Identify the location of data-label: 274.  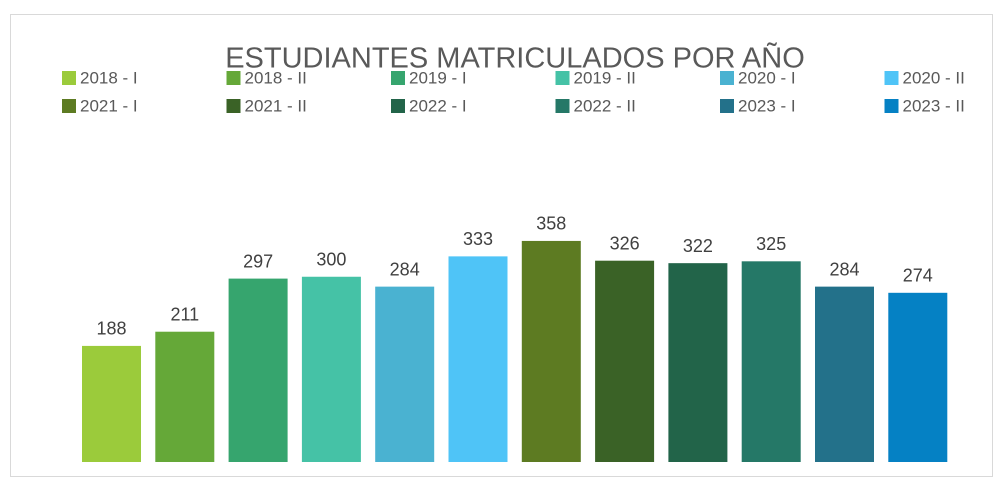
(918, 276).